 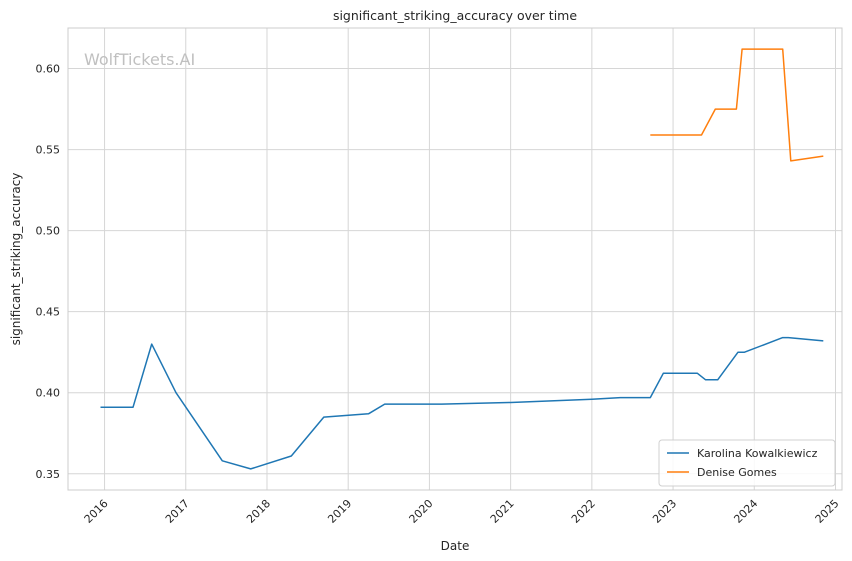 What do you see at coordinates (48, 312) in the screenshot?
I see `y-tick-label: 0.45` at bounding box center [48, 312].